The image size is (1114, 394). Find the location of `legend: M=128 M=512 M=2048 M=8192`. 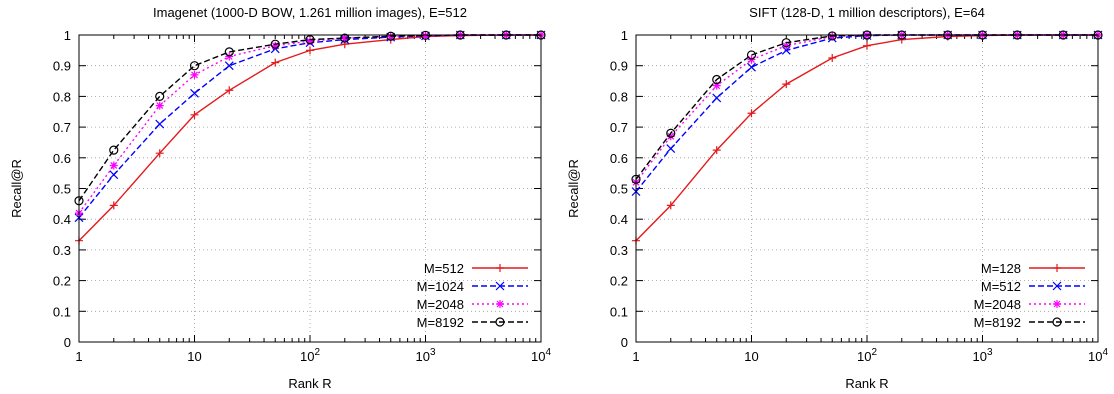

legend: M=128 M=512 M=2048 M=8192 is located at coordinates (1029, 295).